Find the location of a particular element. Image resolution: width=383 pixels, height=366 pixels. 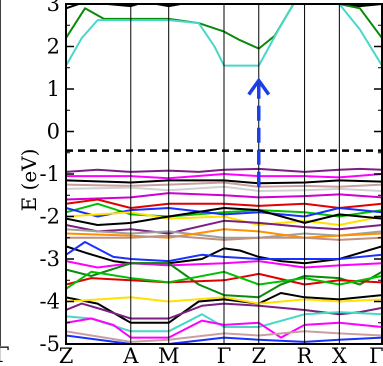

y-tick-label-7: 1 is located at coordinates (53, 89).